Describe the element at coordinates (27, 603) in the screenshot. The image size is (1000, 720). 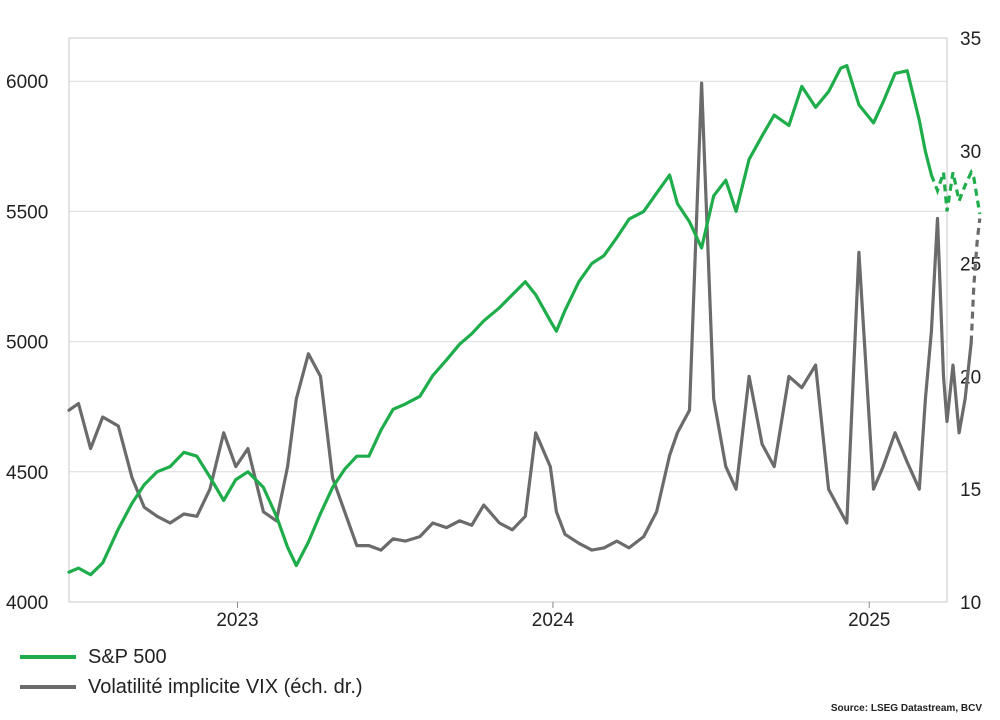
I see `y-left-tick-label: 4000` at that location.